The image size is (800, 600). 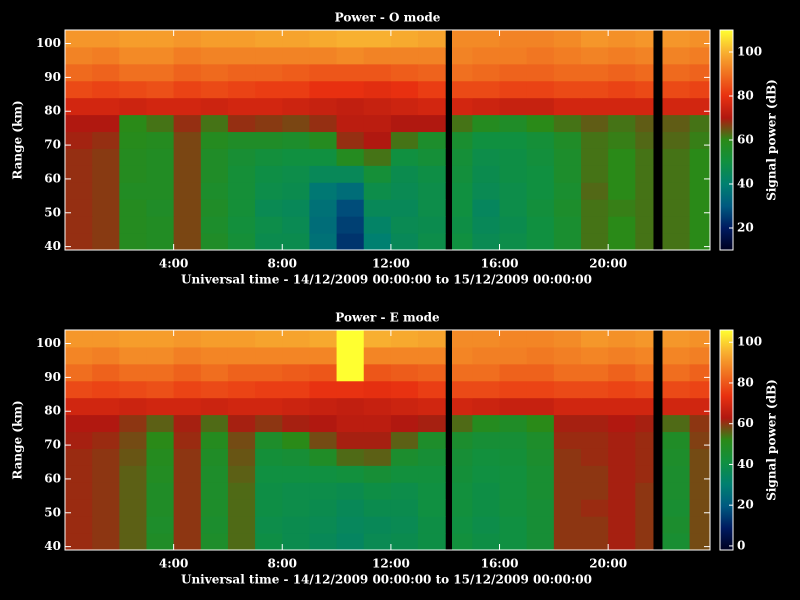 What do you see at coordinates (18, 139) in the screenshot?
I see `y-axis-label: Range (km)` at bounding box center [18, 139].